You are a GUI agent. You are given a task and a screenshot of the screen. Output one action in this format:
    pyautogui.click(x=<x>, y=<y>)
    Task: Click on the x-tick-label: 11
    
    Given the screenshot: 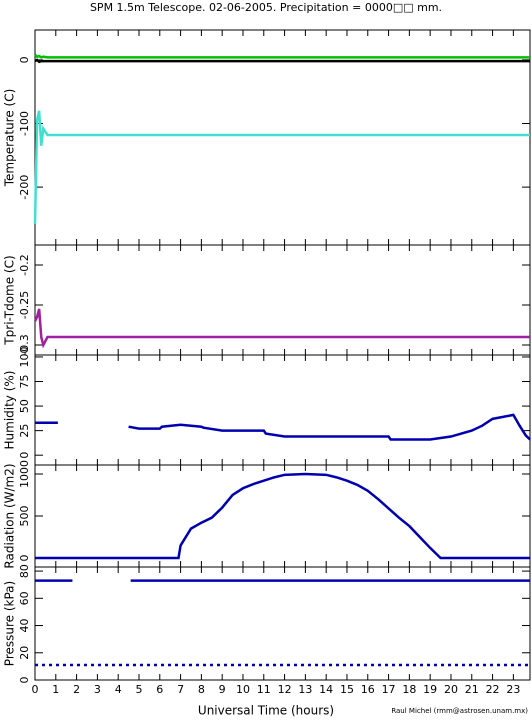 What is the action you would take?
    pyautogui.click(x=264, y=689)
    